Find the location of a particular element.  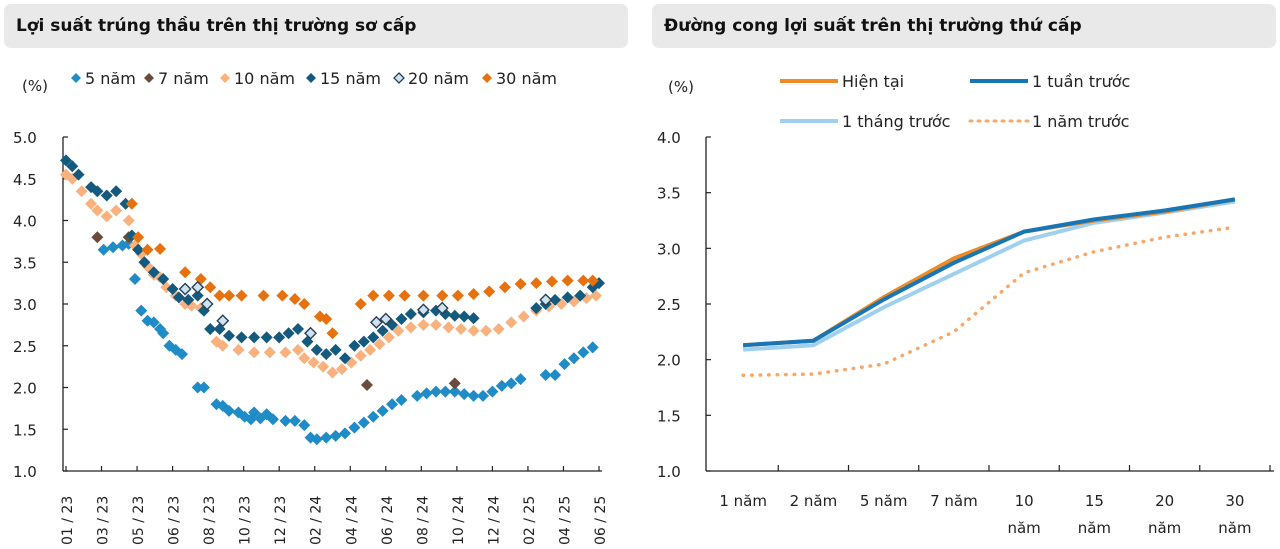

x-tick-label: 04 / 24 is located at coordinates (352, 520).